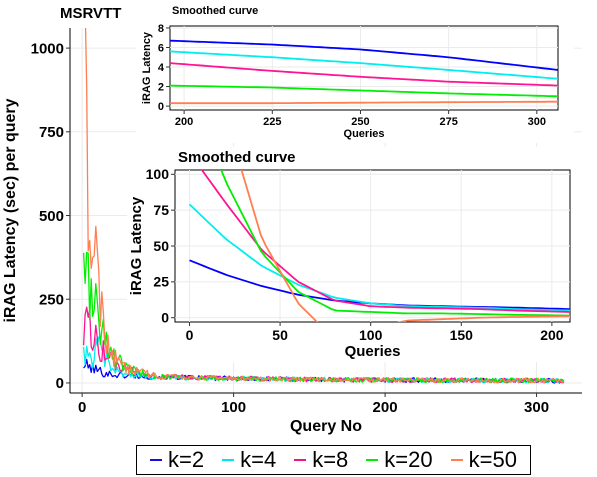 Image resolution: width=597 pixels, height=477 pixels. Describe the element at coordinates (161, 48) in the screenshot. I see `y-tick-label: 6` at that location.